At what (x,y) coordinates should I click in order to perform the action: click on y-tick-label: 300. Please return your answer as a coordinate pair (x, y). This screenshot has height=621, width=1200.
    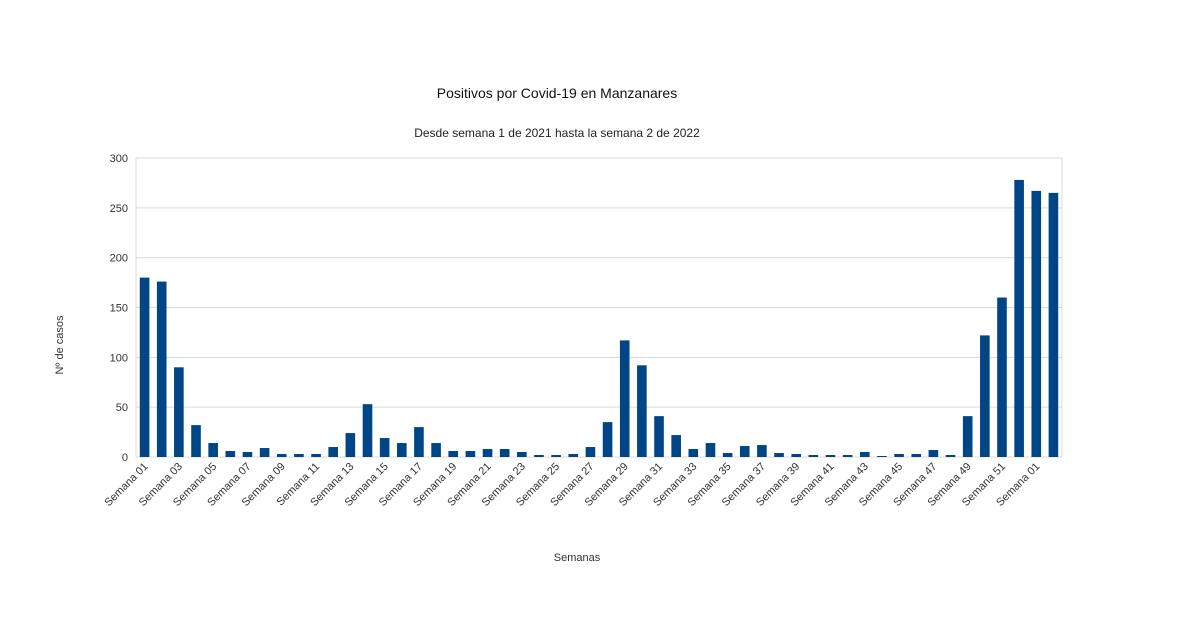
    Looking at the image, I should click on (119, 159).